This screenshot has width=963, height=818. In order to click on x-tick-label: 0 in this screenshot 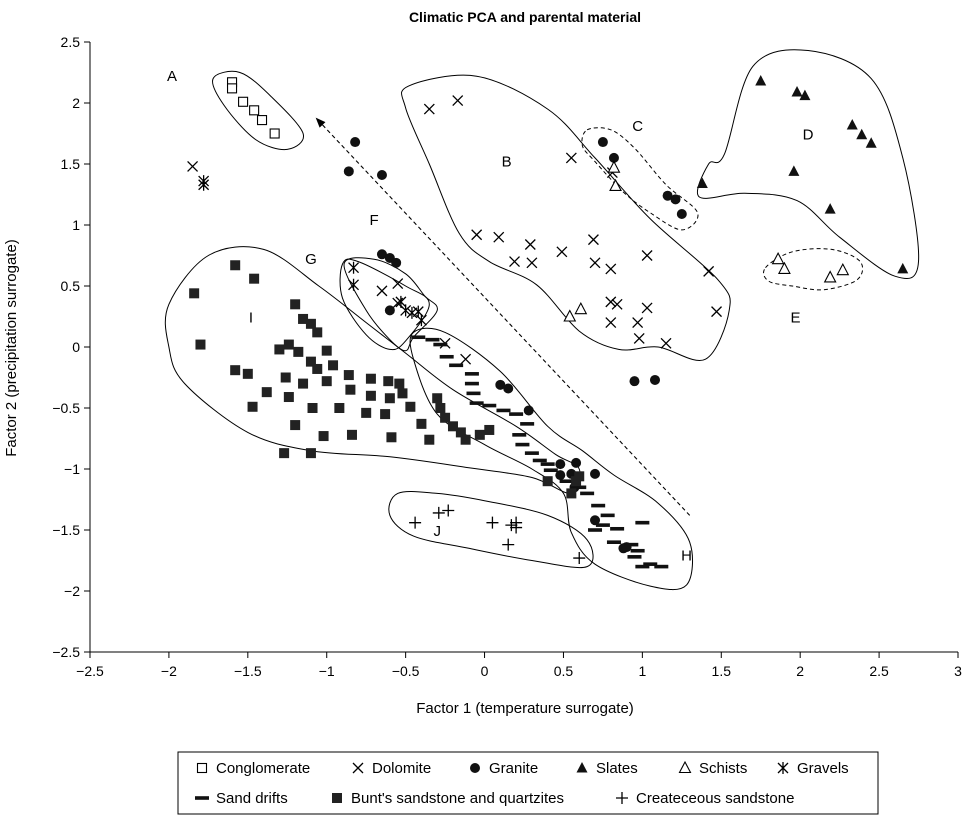, I will do `click(485, 671)`.